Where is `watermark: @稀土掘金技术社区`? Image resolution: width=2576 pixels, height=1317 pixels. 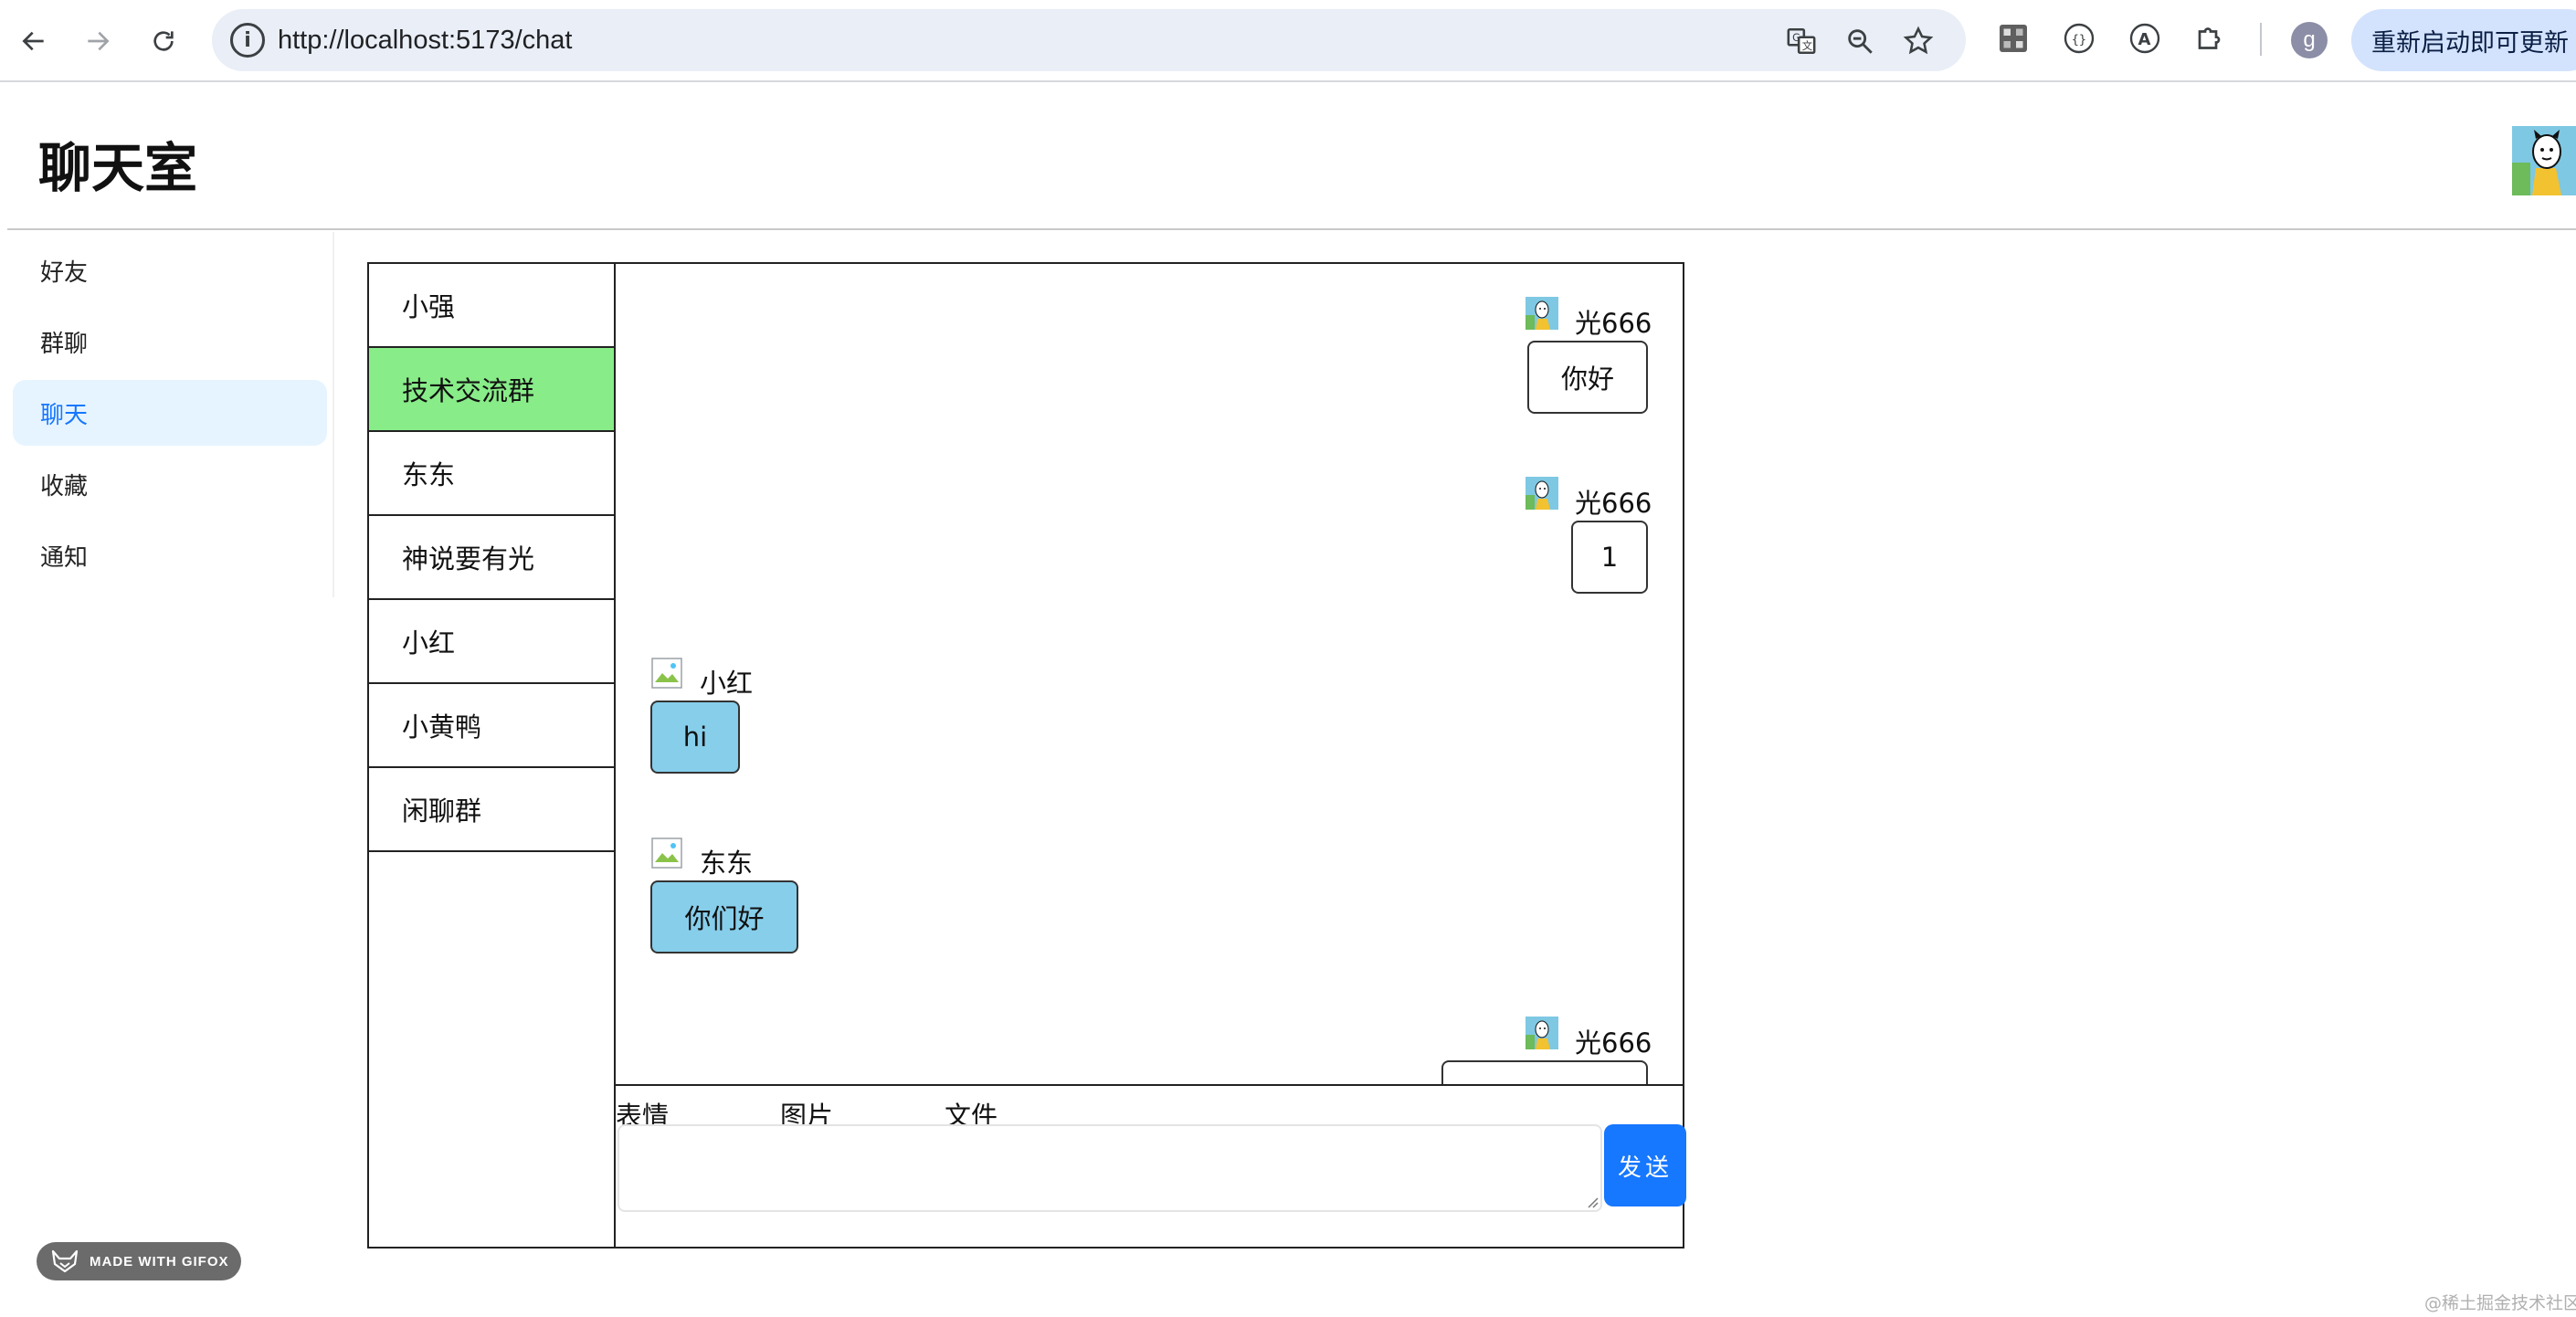 watermark: @稀土掘金技术社区 is located at coordinates (2500, 1303).